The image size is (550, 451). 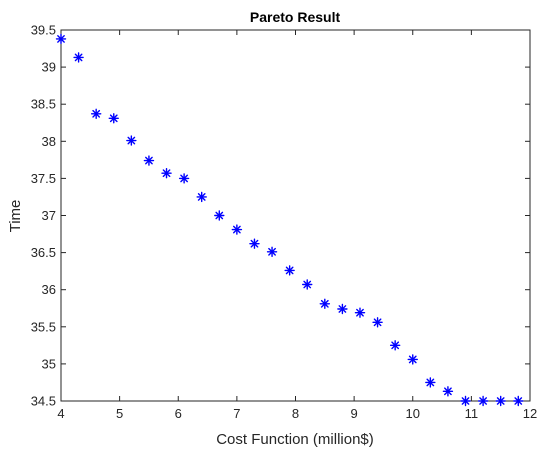 I want to click on y-tick-label: 39.5, so click(x=43, y=30).